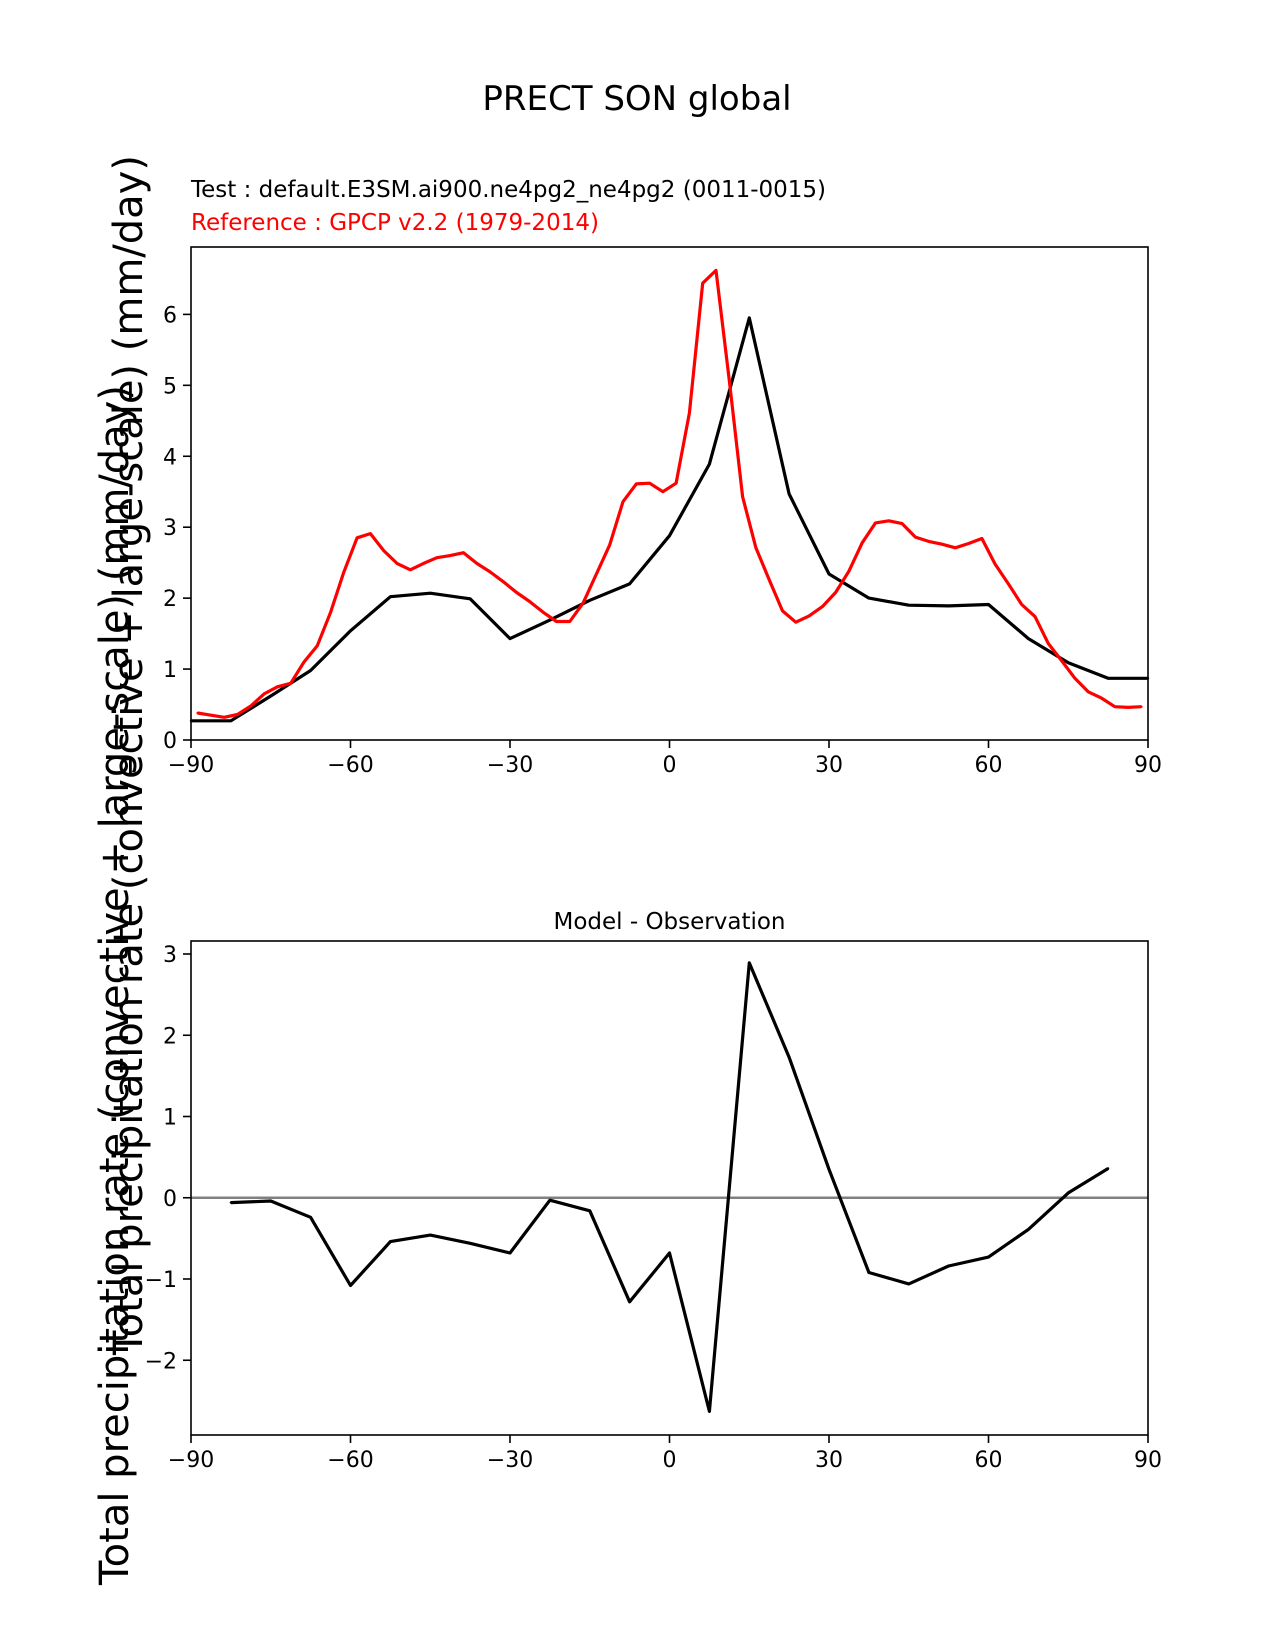 Image resolution: width=1275 pixels, height=1650 pixels. Describe the element at coordinates (670, 1460) in the screenshot. I see `bottom-x-tick-label: 0` at that location.